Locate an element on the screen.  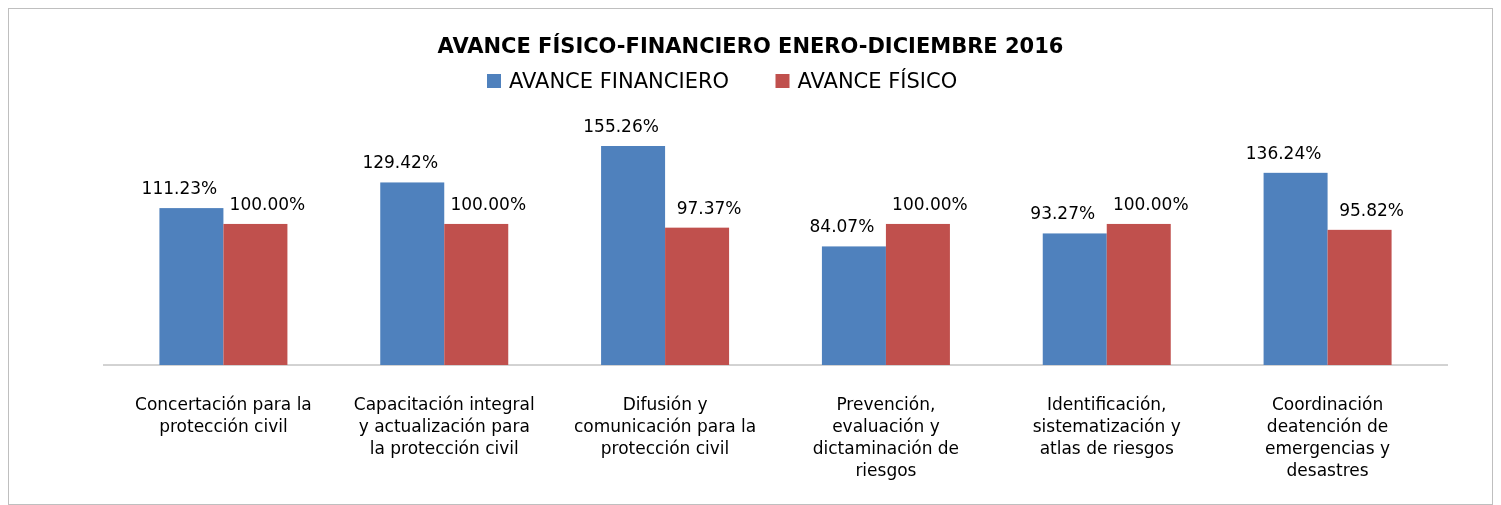
x-tick-label: Capacitación integral y actualización para la protección civil is located at coordinates (444, 426).